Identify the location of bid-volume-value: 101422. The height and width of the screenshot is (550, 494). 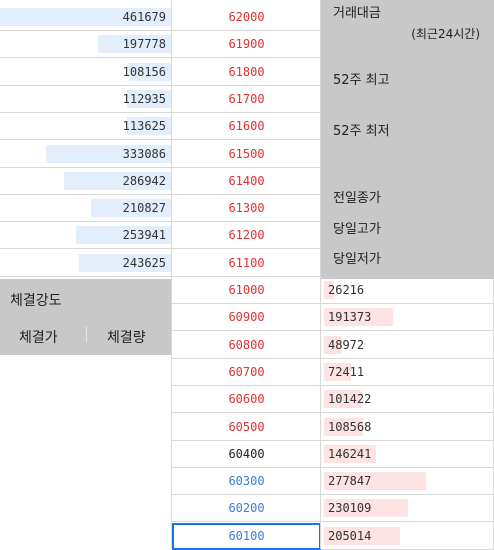
(350, 399).